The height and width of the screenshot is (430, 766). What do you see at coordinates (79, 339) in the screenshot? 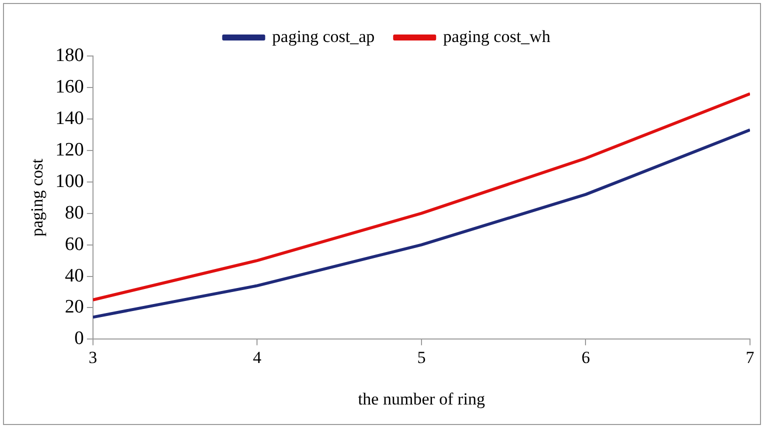
I see `y-tick-label: 0` at bounding box center [79, 339].